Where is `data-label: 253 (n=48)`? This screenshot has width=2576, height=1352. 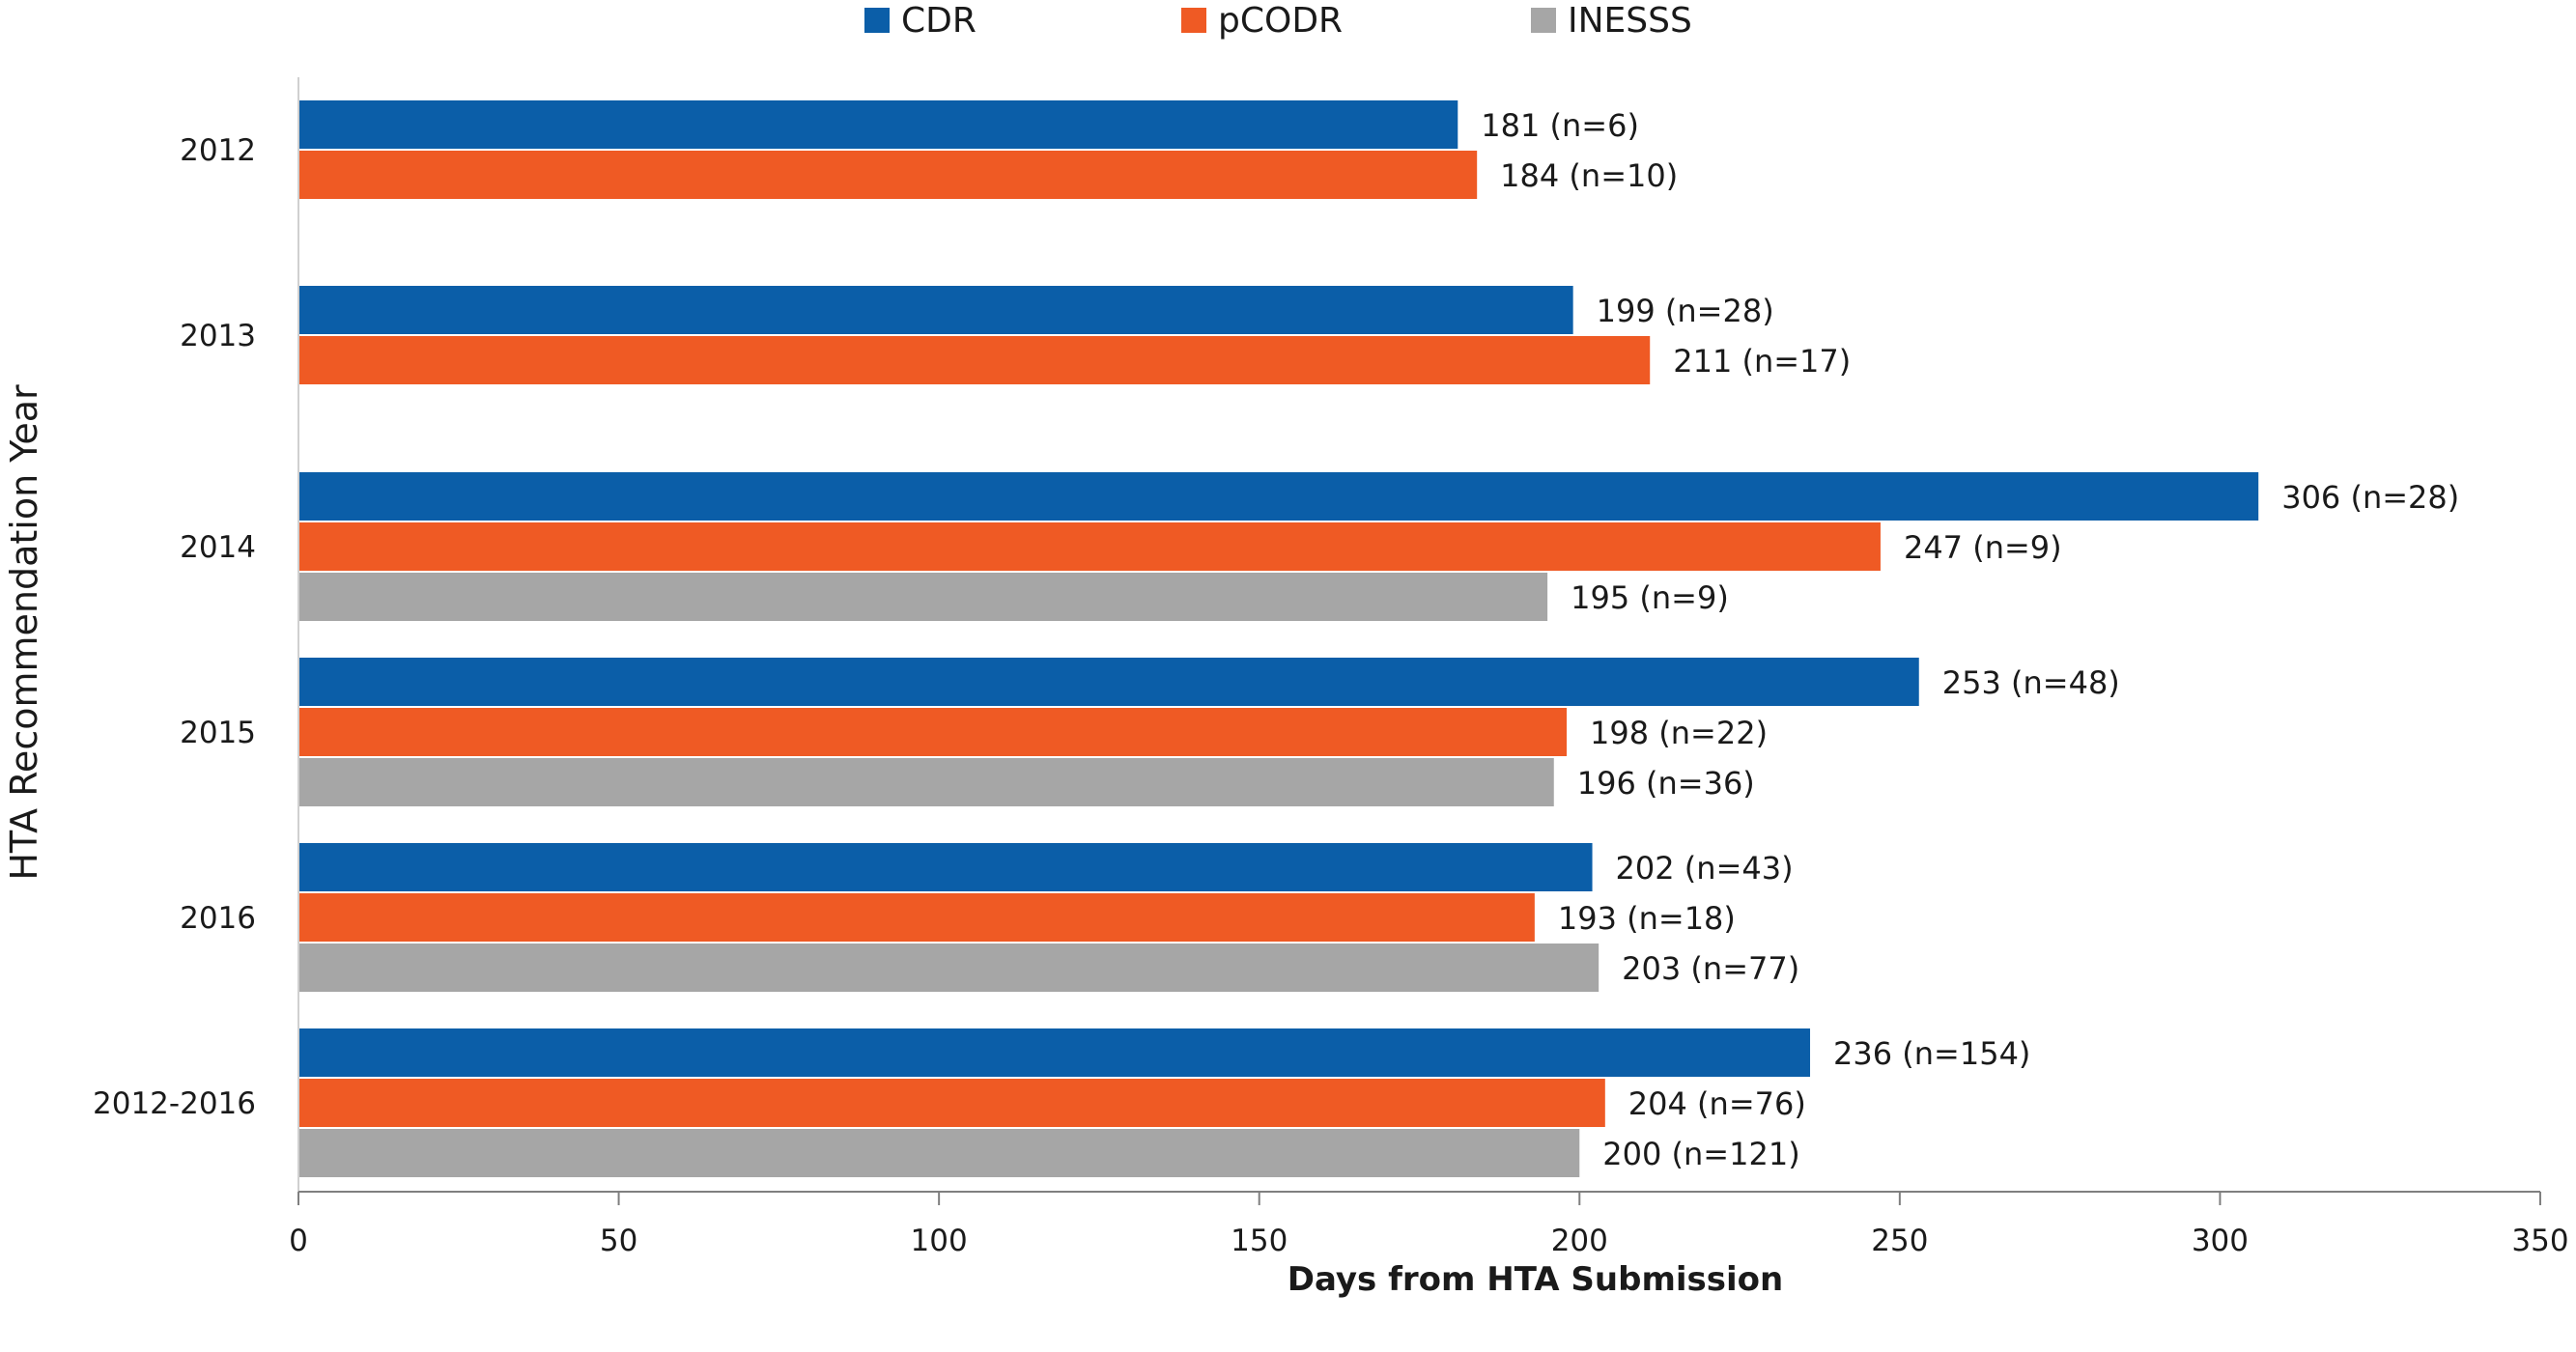 data-label: 253 (n=48) is located at coordinates (2031, 682).